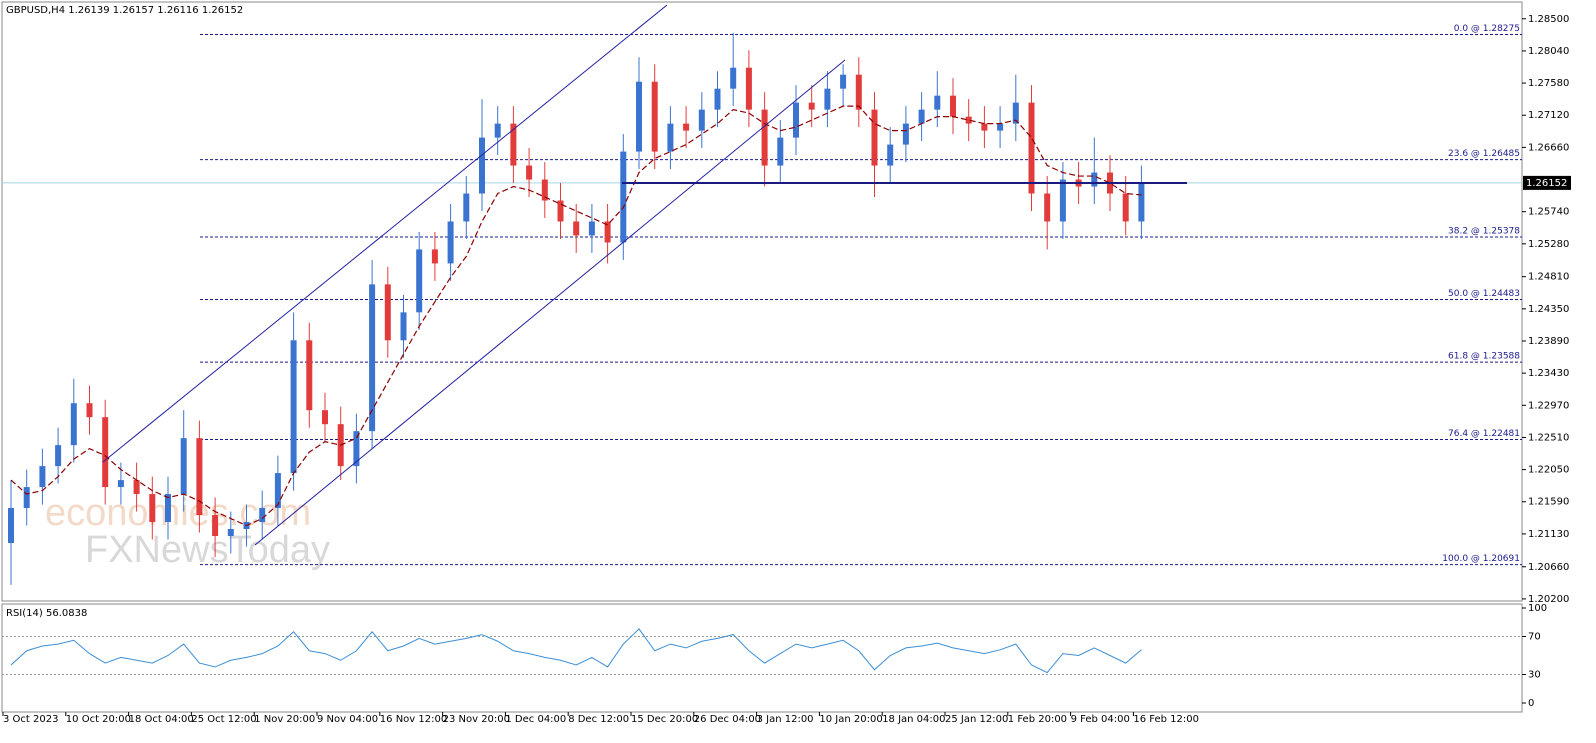 This screenshot has height=743, width=1596. Describe the element at coordinates (1534, 675) in the screenshot. I see `rsi-tick-label: 30` at that location.